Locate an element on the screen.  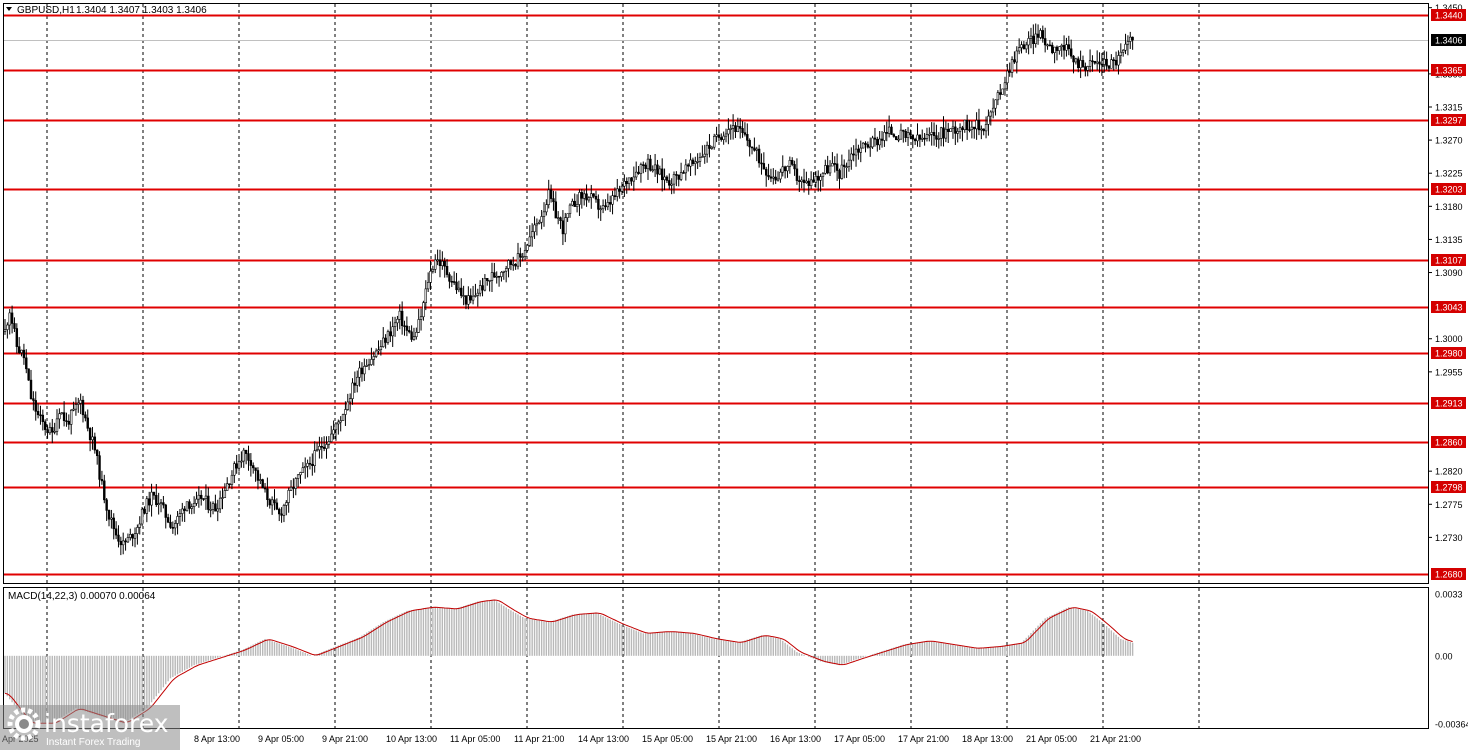
current-price-label: 1.3406 is located at coordinates (1449, 41).